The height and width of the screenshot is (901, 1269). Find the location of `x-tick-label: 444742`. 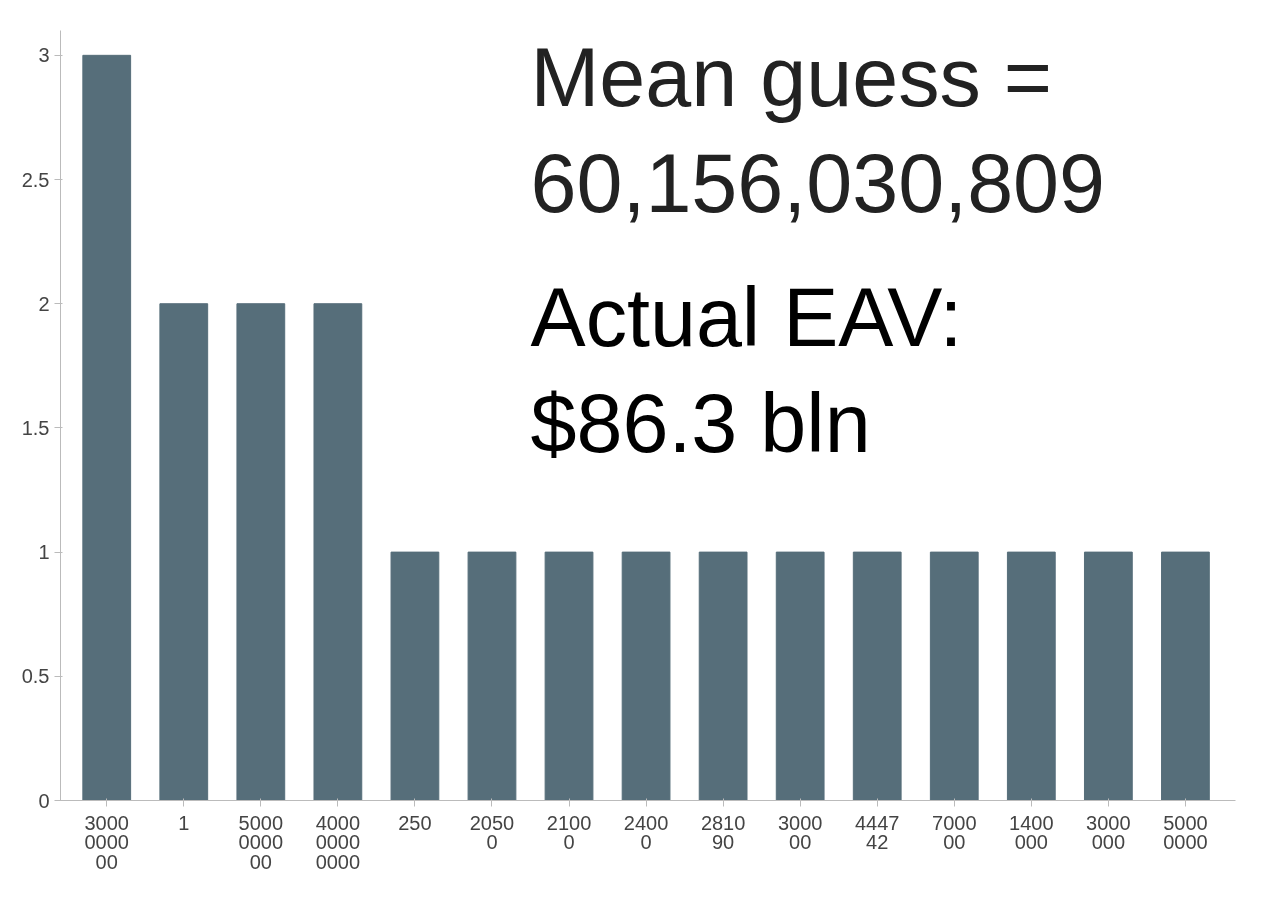

x-tick-label: 444742 is located at coordinates (877, 832).